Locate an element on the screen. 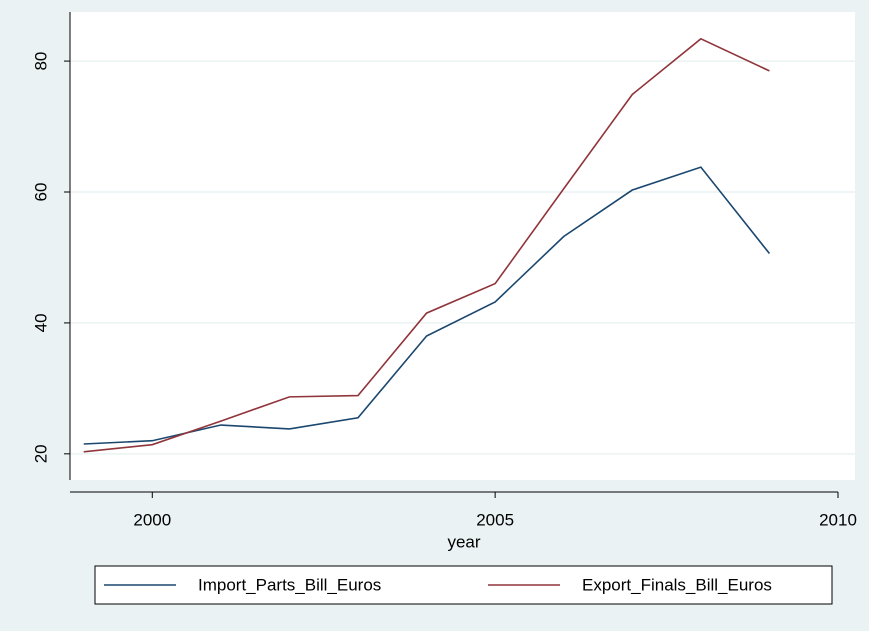 This screenshot has width=869, height=631. x-axis-title: year is located at coordinates (463, 541).